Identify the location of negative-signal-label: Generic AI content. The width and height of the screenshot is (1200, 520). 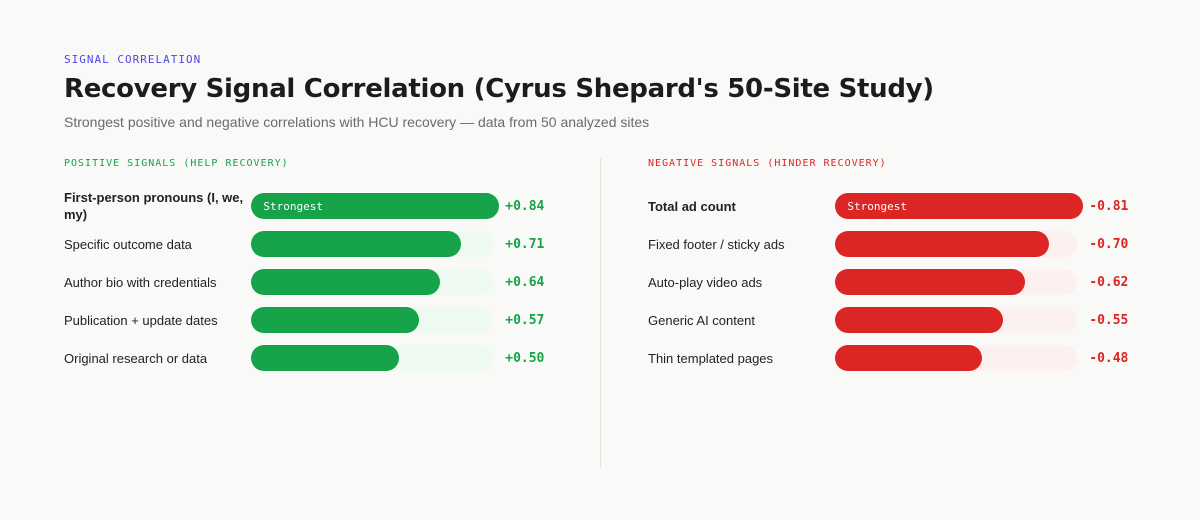
(701, 320).